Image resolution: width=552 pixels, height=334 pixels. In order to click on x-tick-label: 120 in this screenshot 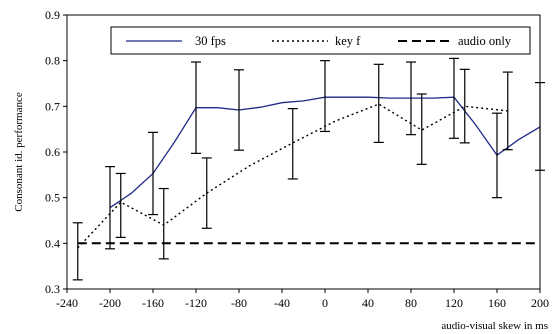, I will do `click(454, 303)`.